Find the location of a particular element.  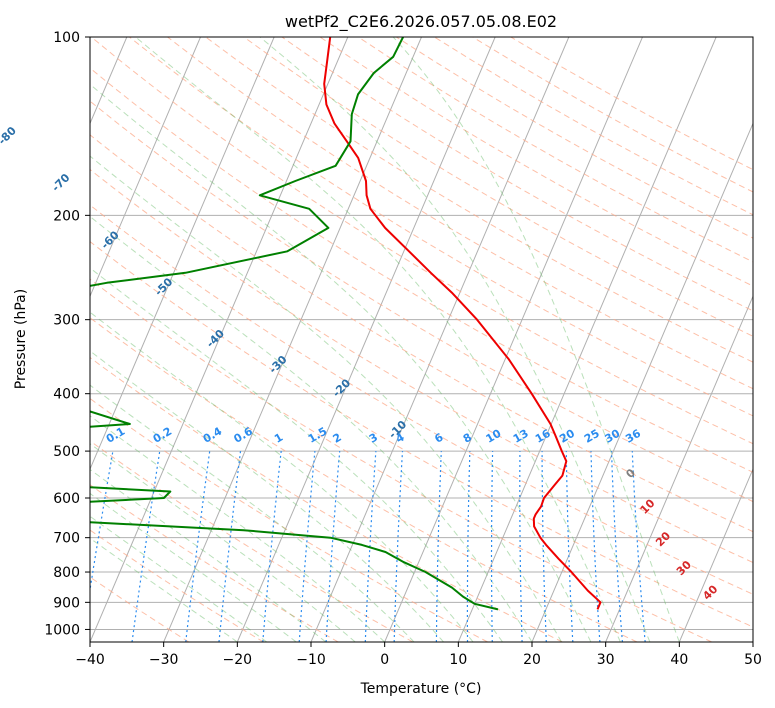

y-tick-label: 900 is located at coordinates (66, 603).